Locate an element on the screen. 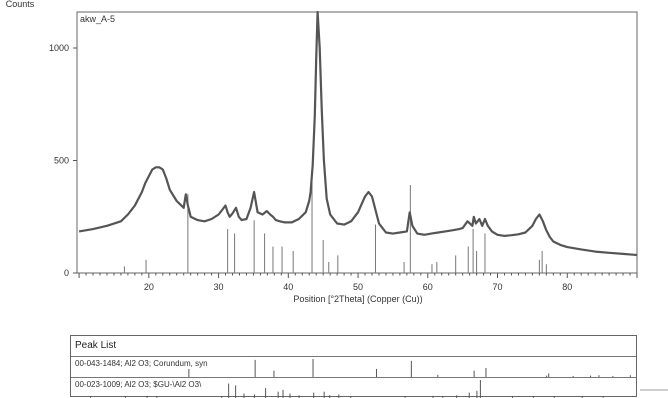  y-tick-label: 500 is located at coordinates (61, 161).